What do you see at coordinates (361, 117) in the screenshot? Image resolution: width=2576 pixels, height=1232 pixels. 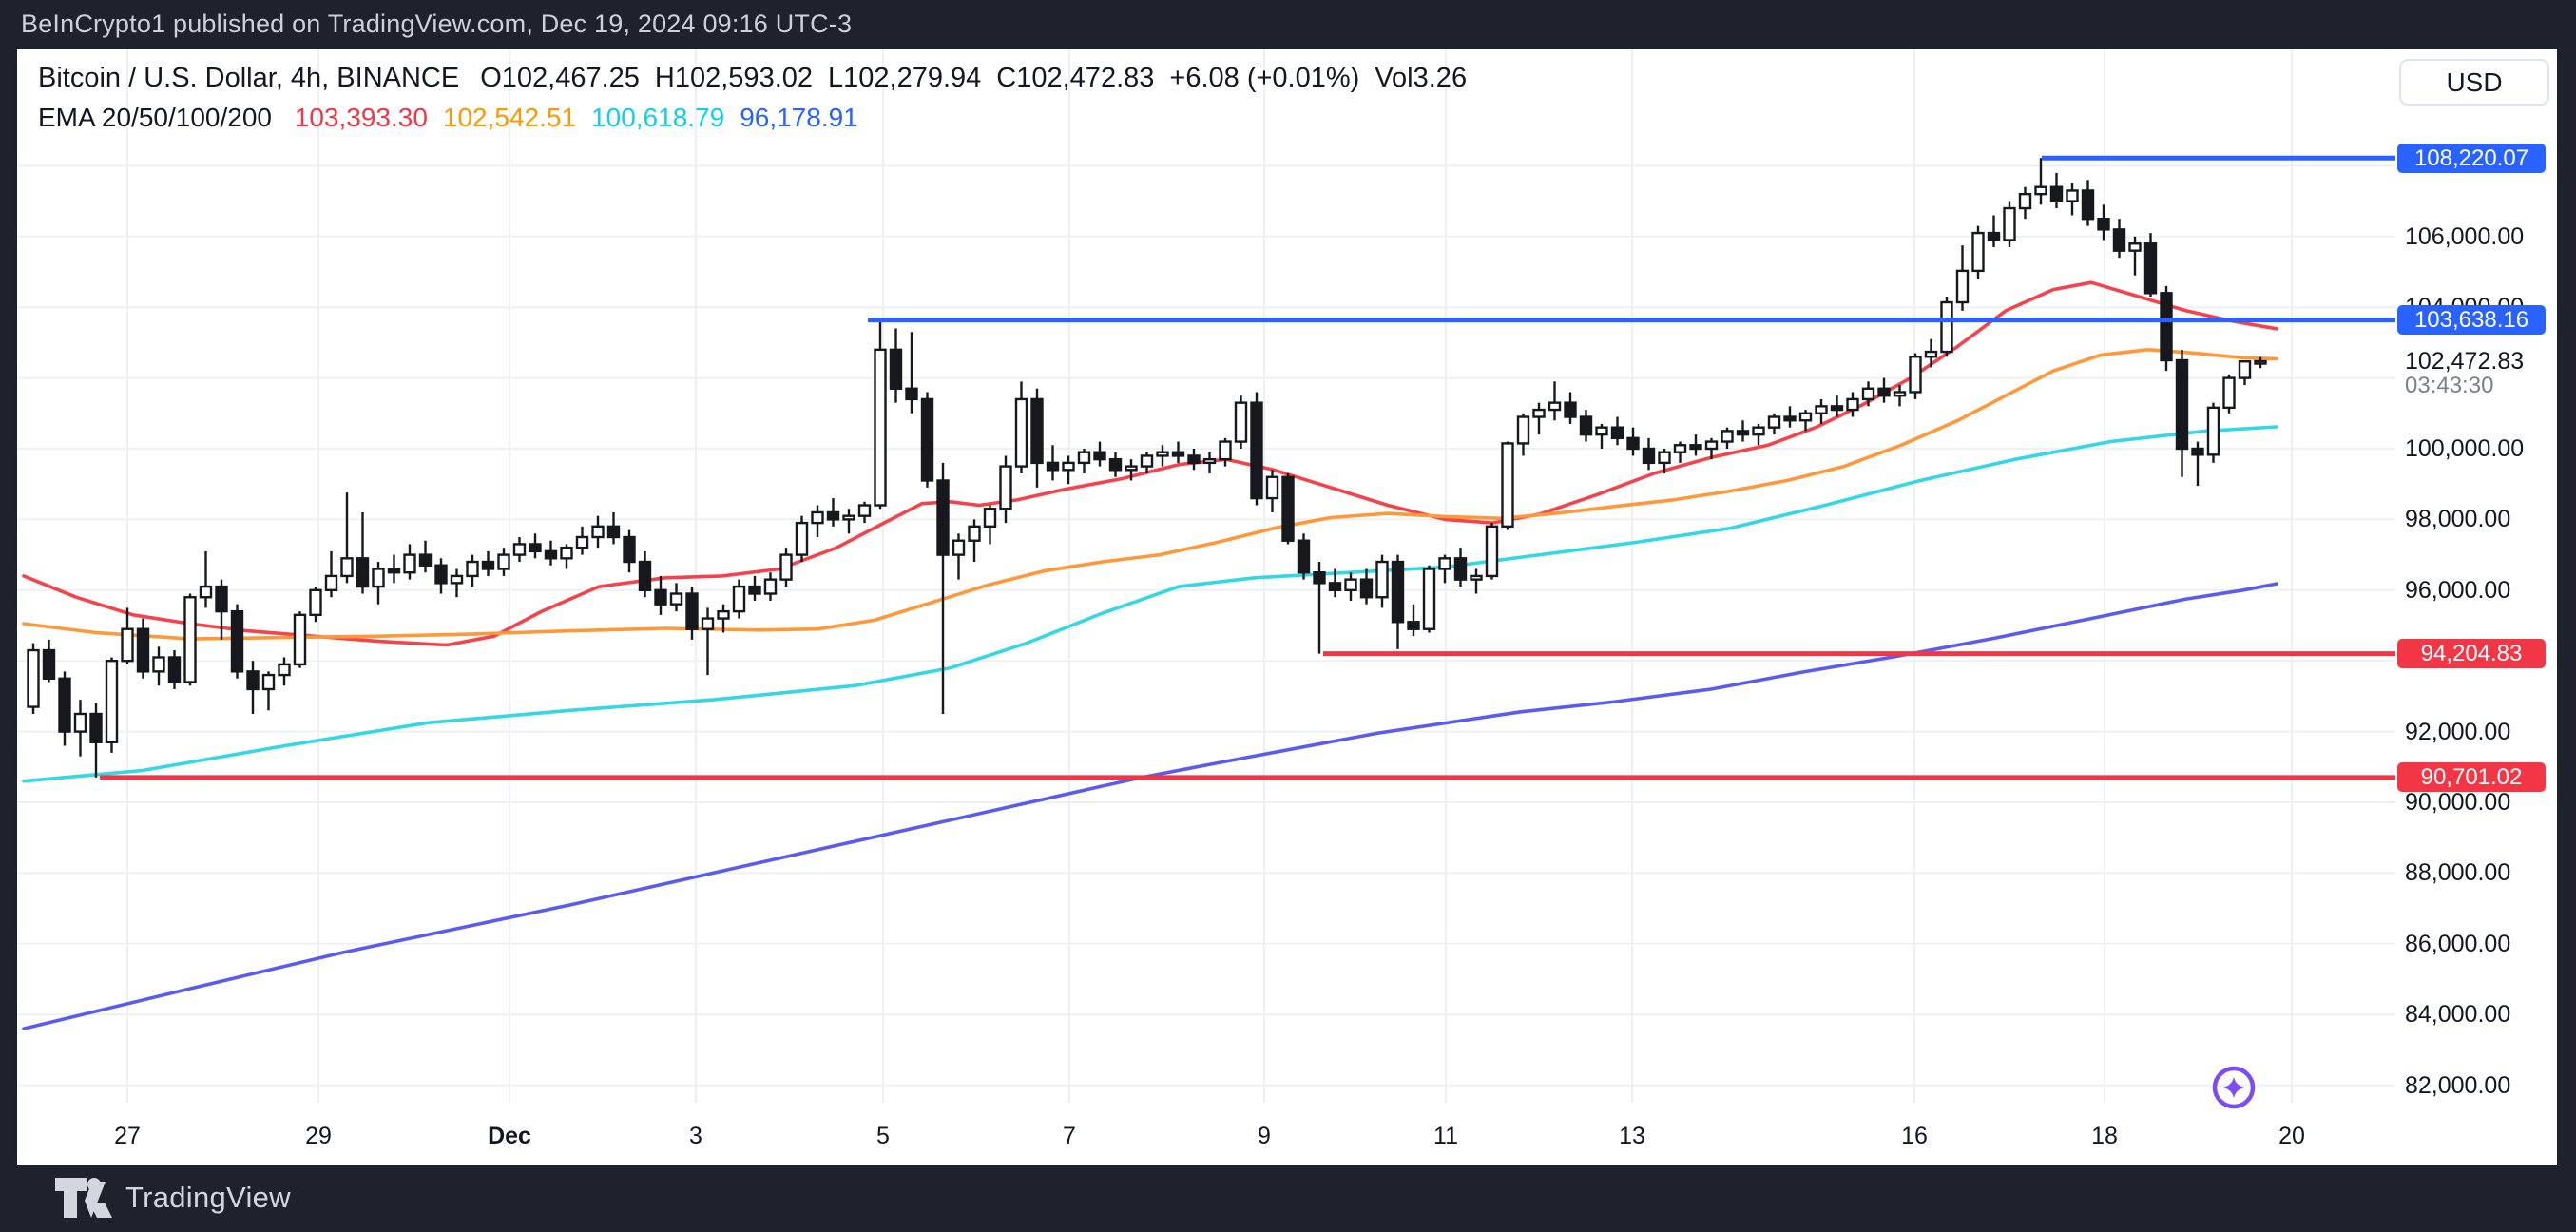 I see `ema-value-20: 103,393.30` at bounding box center [361, 117].